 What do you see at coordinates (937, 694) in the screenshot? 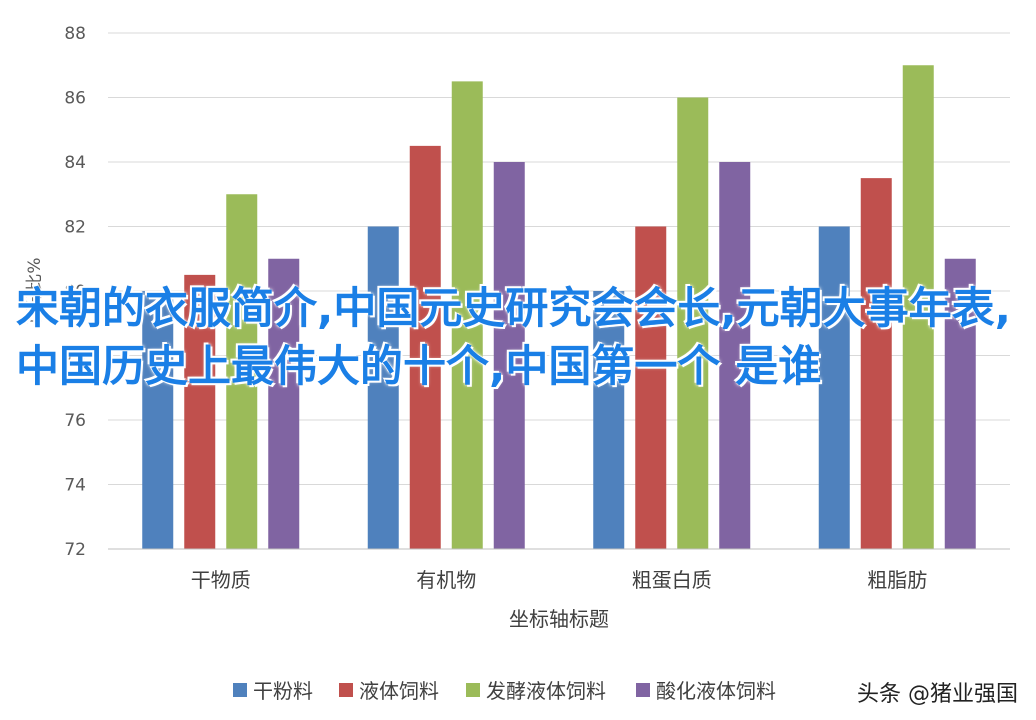
I see `watermark: 头条 @猪业强国` at bounding box center [937, 694].